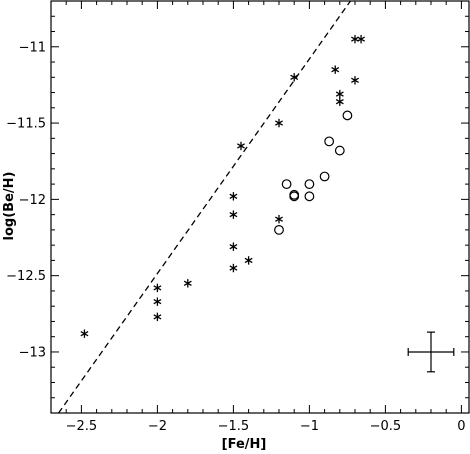 The height and width of the screenshot is (454, 470). What do you see at coordinates (431, 352) in the screenshot?
I see `error-bar` at bounding box center [431, 352].